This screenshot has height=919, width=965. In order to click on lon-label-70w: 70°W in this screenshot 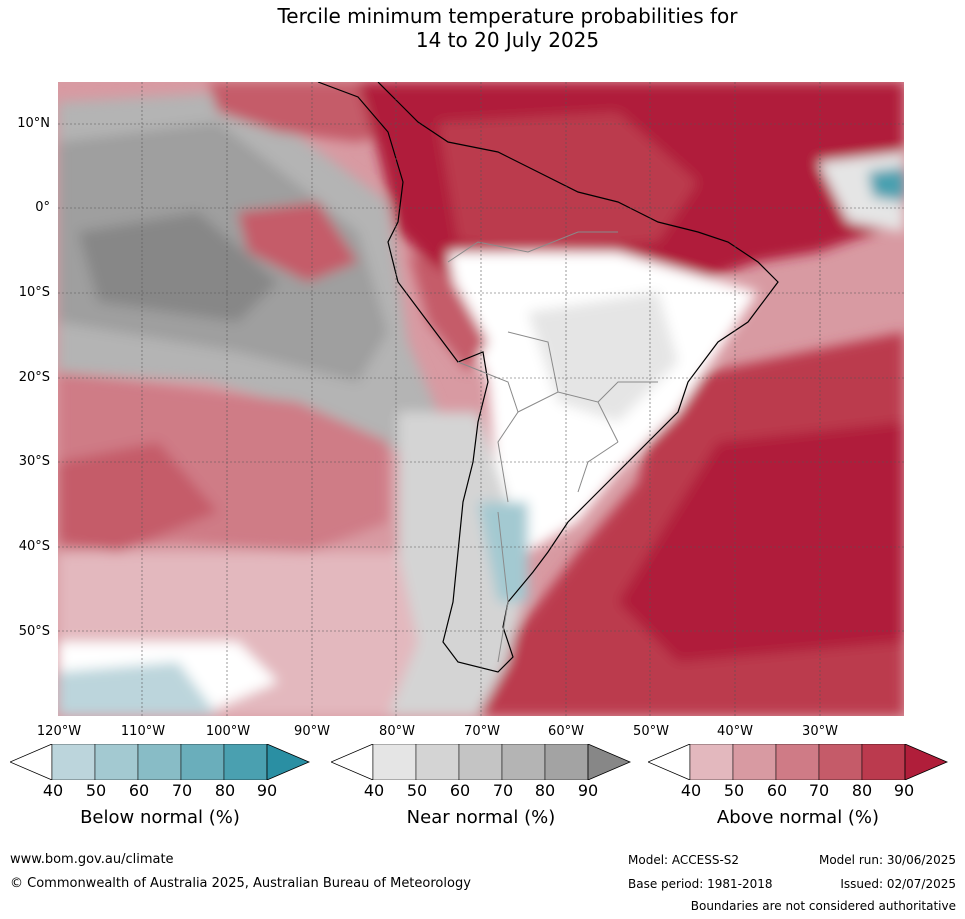, I will do `click(482, 731)`.